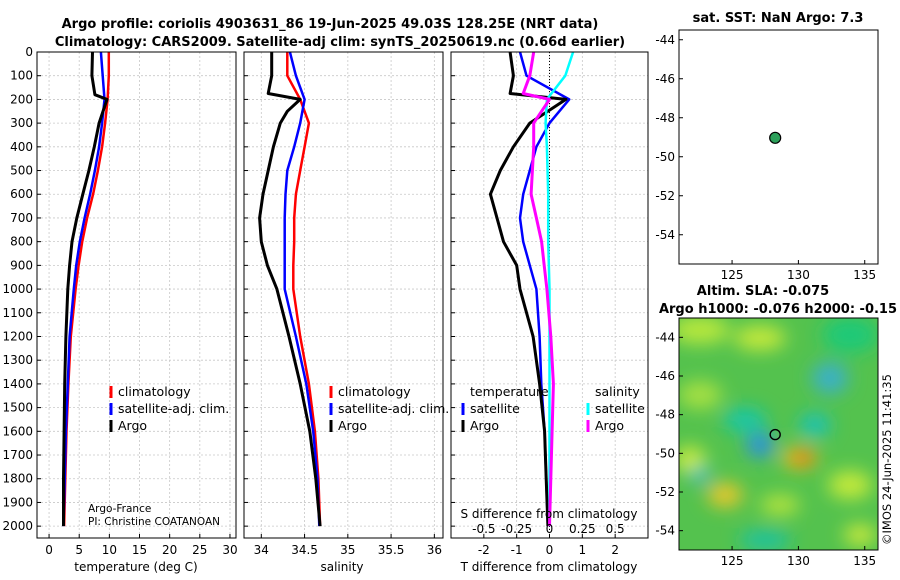 The width and height of the screenshot is (900, 580). Describe the element at coordinates (509, 391) in the screenshot. I see `legend-temperature-title: temperature` at that location.